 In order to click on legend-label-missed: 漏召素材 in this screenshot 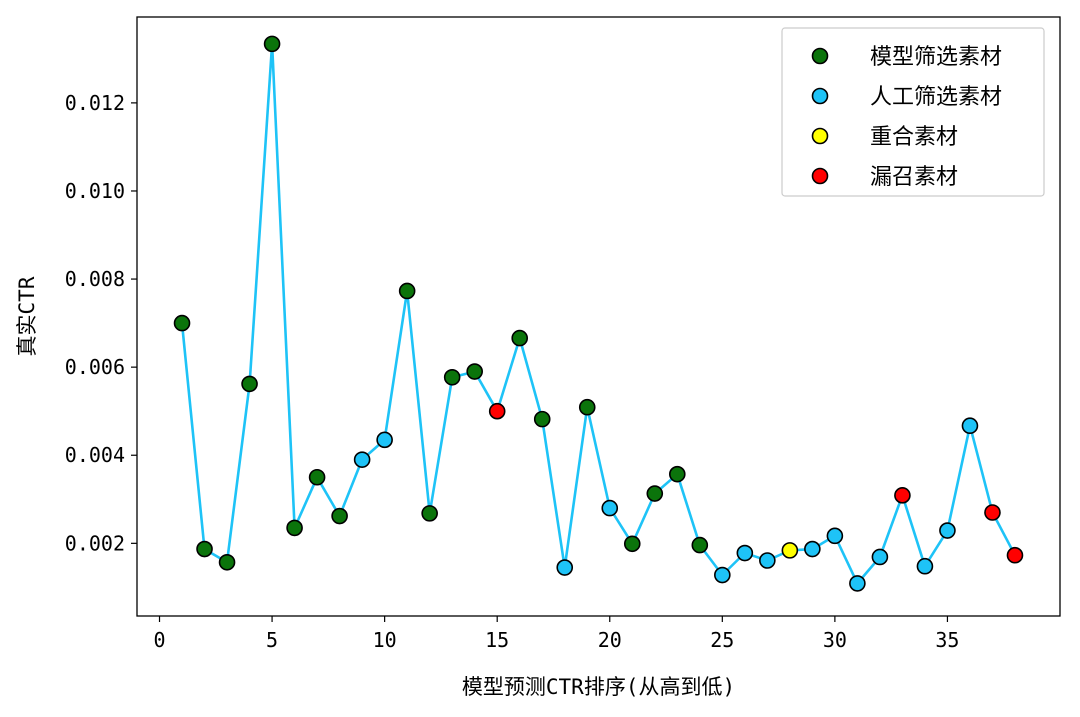, I will do `click(914, 177)`.